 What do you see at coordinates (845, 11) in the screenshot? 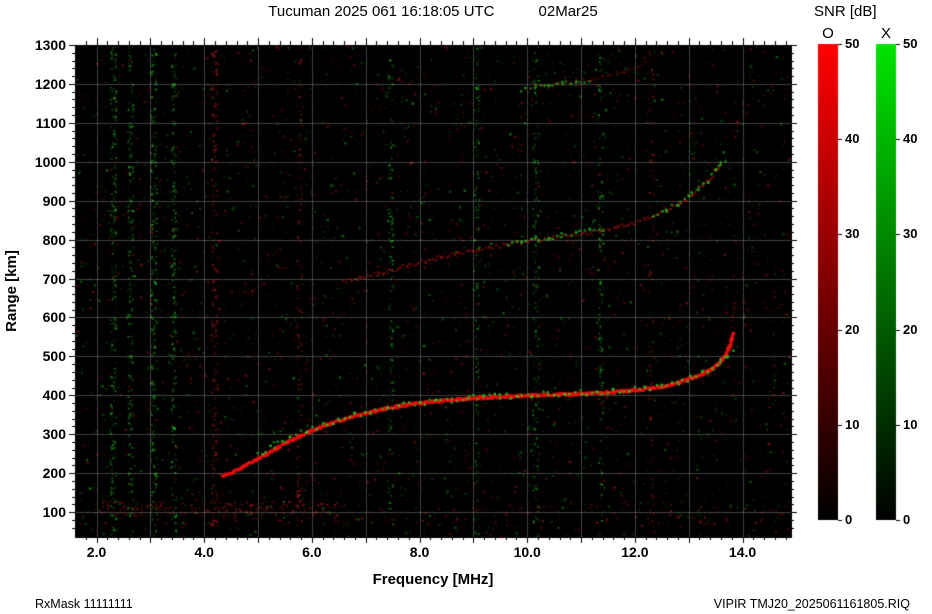
I see `colorbar-title: SNR [dB]` at bounding box center [845, 11].